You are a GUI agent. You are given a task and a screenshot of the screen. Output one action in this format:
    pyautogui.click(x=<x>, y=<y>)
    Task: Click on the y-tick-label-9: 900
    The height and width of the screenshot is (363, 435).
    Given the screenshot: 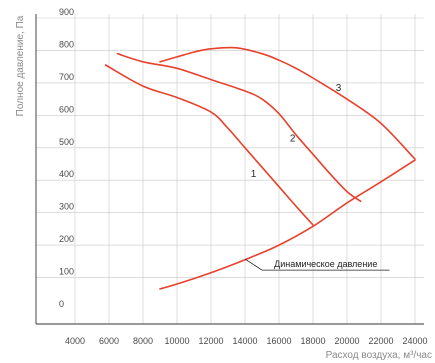 What is the action you would take?
    pyautogui.click(x=66, y=12)
    